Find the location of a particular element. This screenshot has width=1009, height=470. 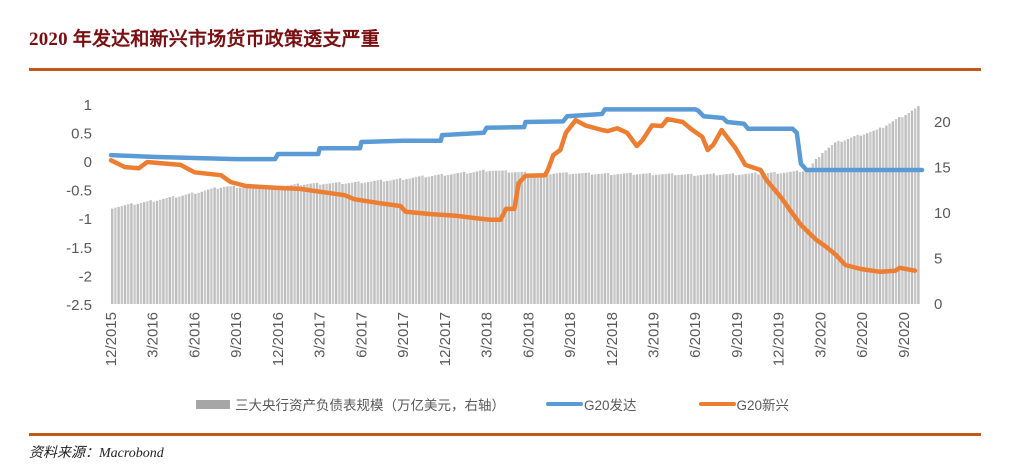

svg-text: 6/2018 is located at coordinates (528, 335).